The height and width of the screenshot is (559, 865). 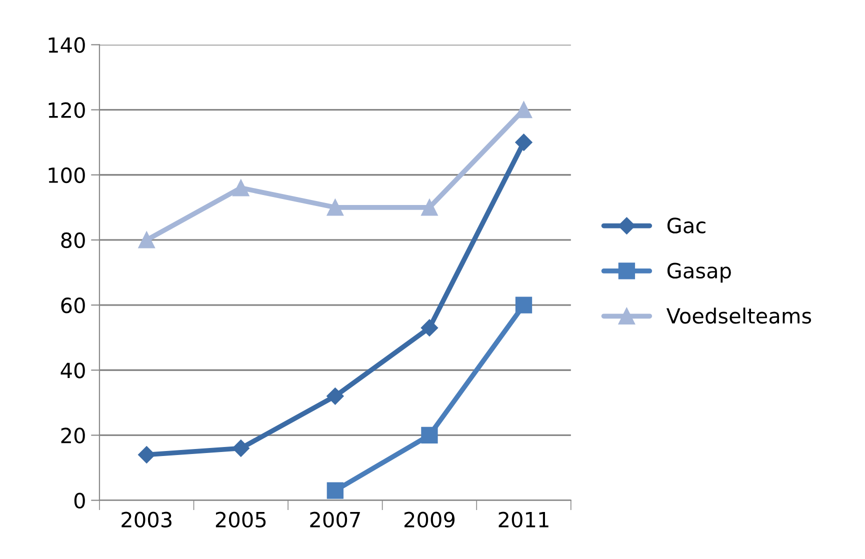 I want to click on y-tick-label: 20, so click(x=73, y=436).